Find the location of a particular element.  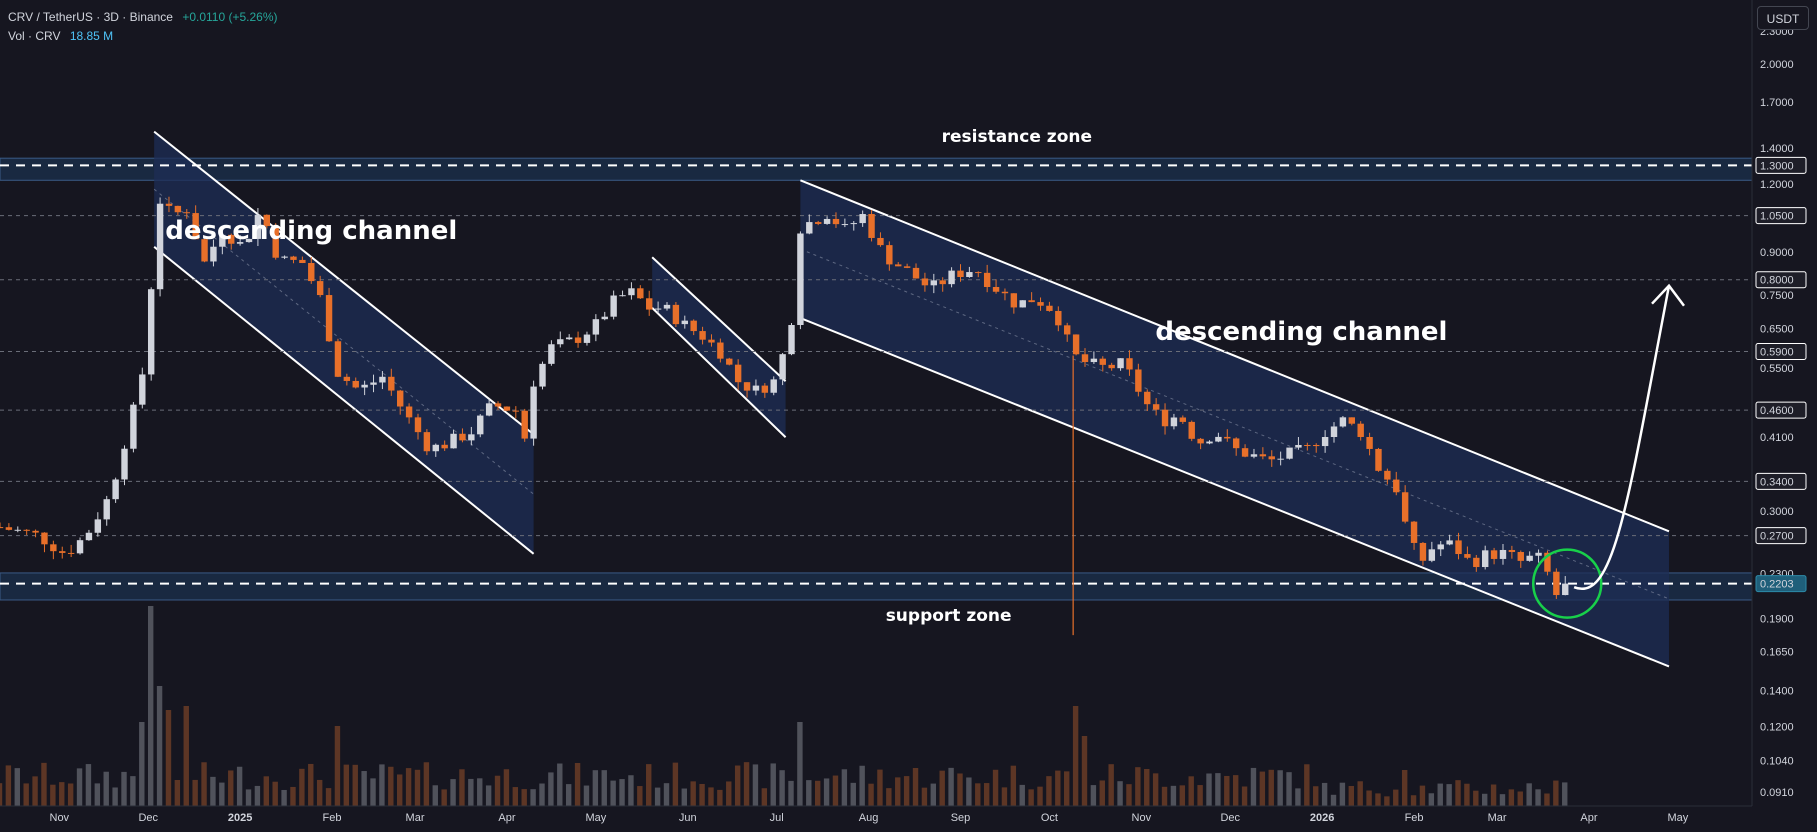

annotation-label-3: resistance zone is located at coordinates (1017, 137).